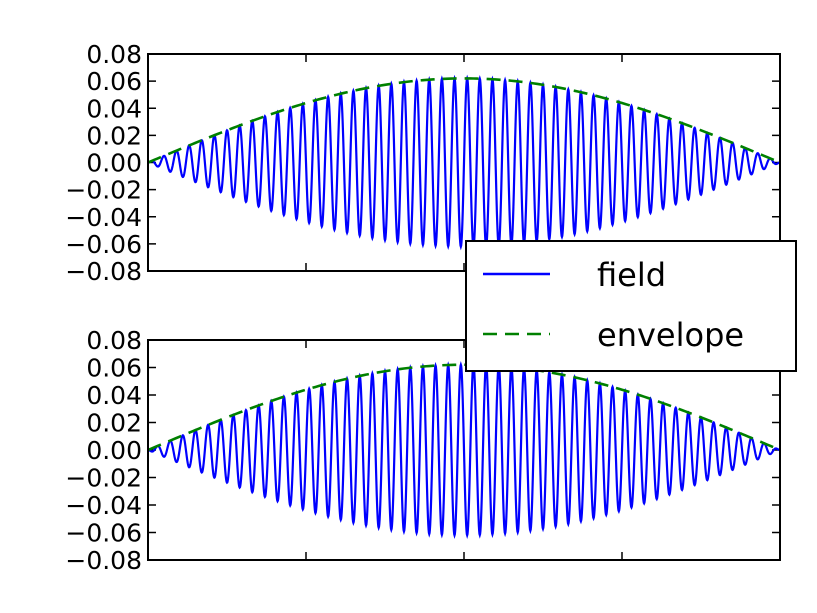 The image size is (817, 613). I want to click on top-y-tick-label: −0.08, so click(103, 271).